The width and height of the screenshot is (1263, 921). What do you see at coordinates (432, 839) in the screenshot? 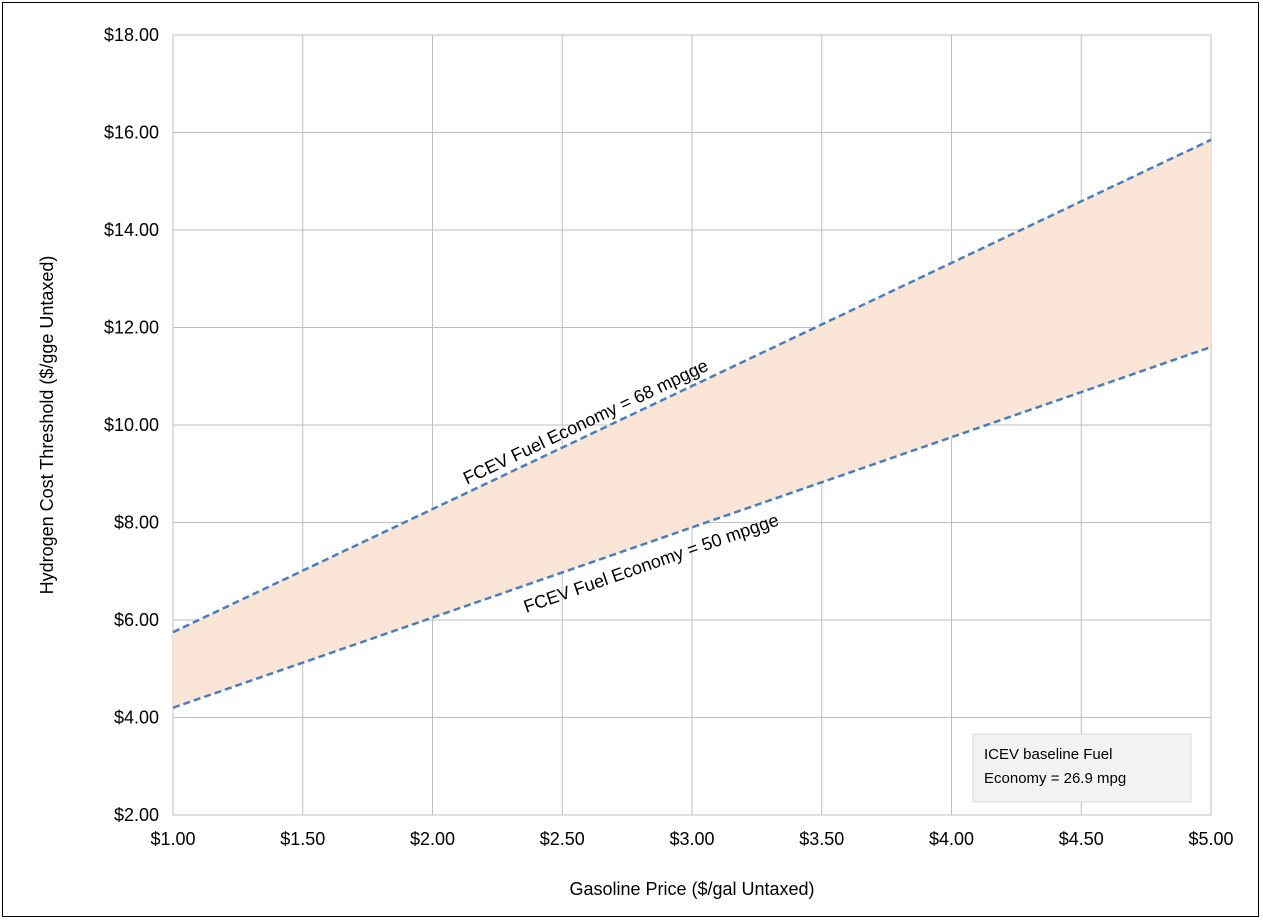
I see `x-tick-label: $2.00` at bounding box center [432, 839].